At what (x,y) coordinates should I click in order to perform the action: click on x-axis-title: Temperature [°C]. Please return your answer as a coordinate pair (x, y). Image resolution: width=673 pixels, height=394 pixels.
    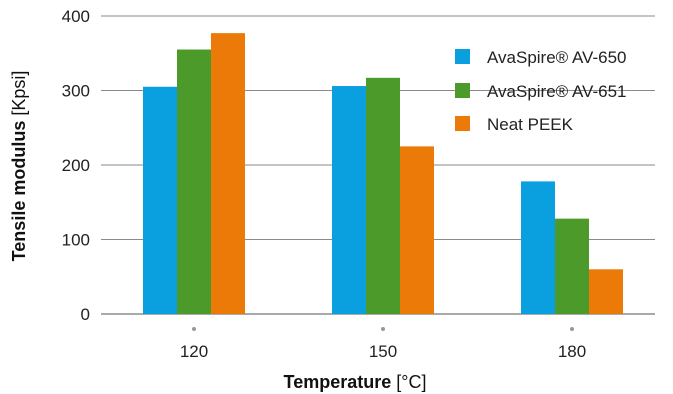
    Looking at the image, I should click on (355, 382).